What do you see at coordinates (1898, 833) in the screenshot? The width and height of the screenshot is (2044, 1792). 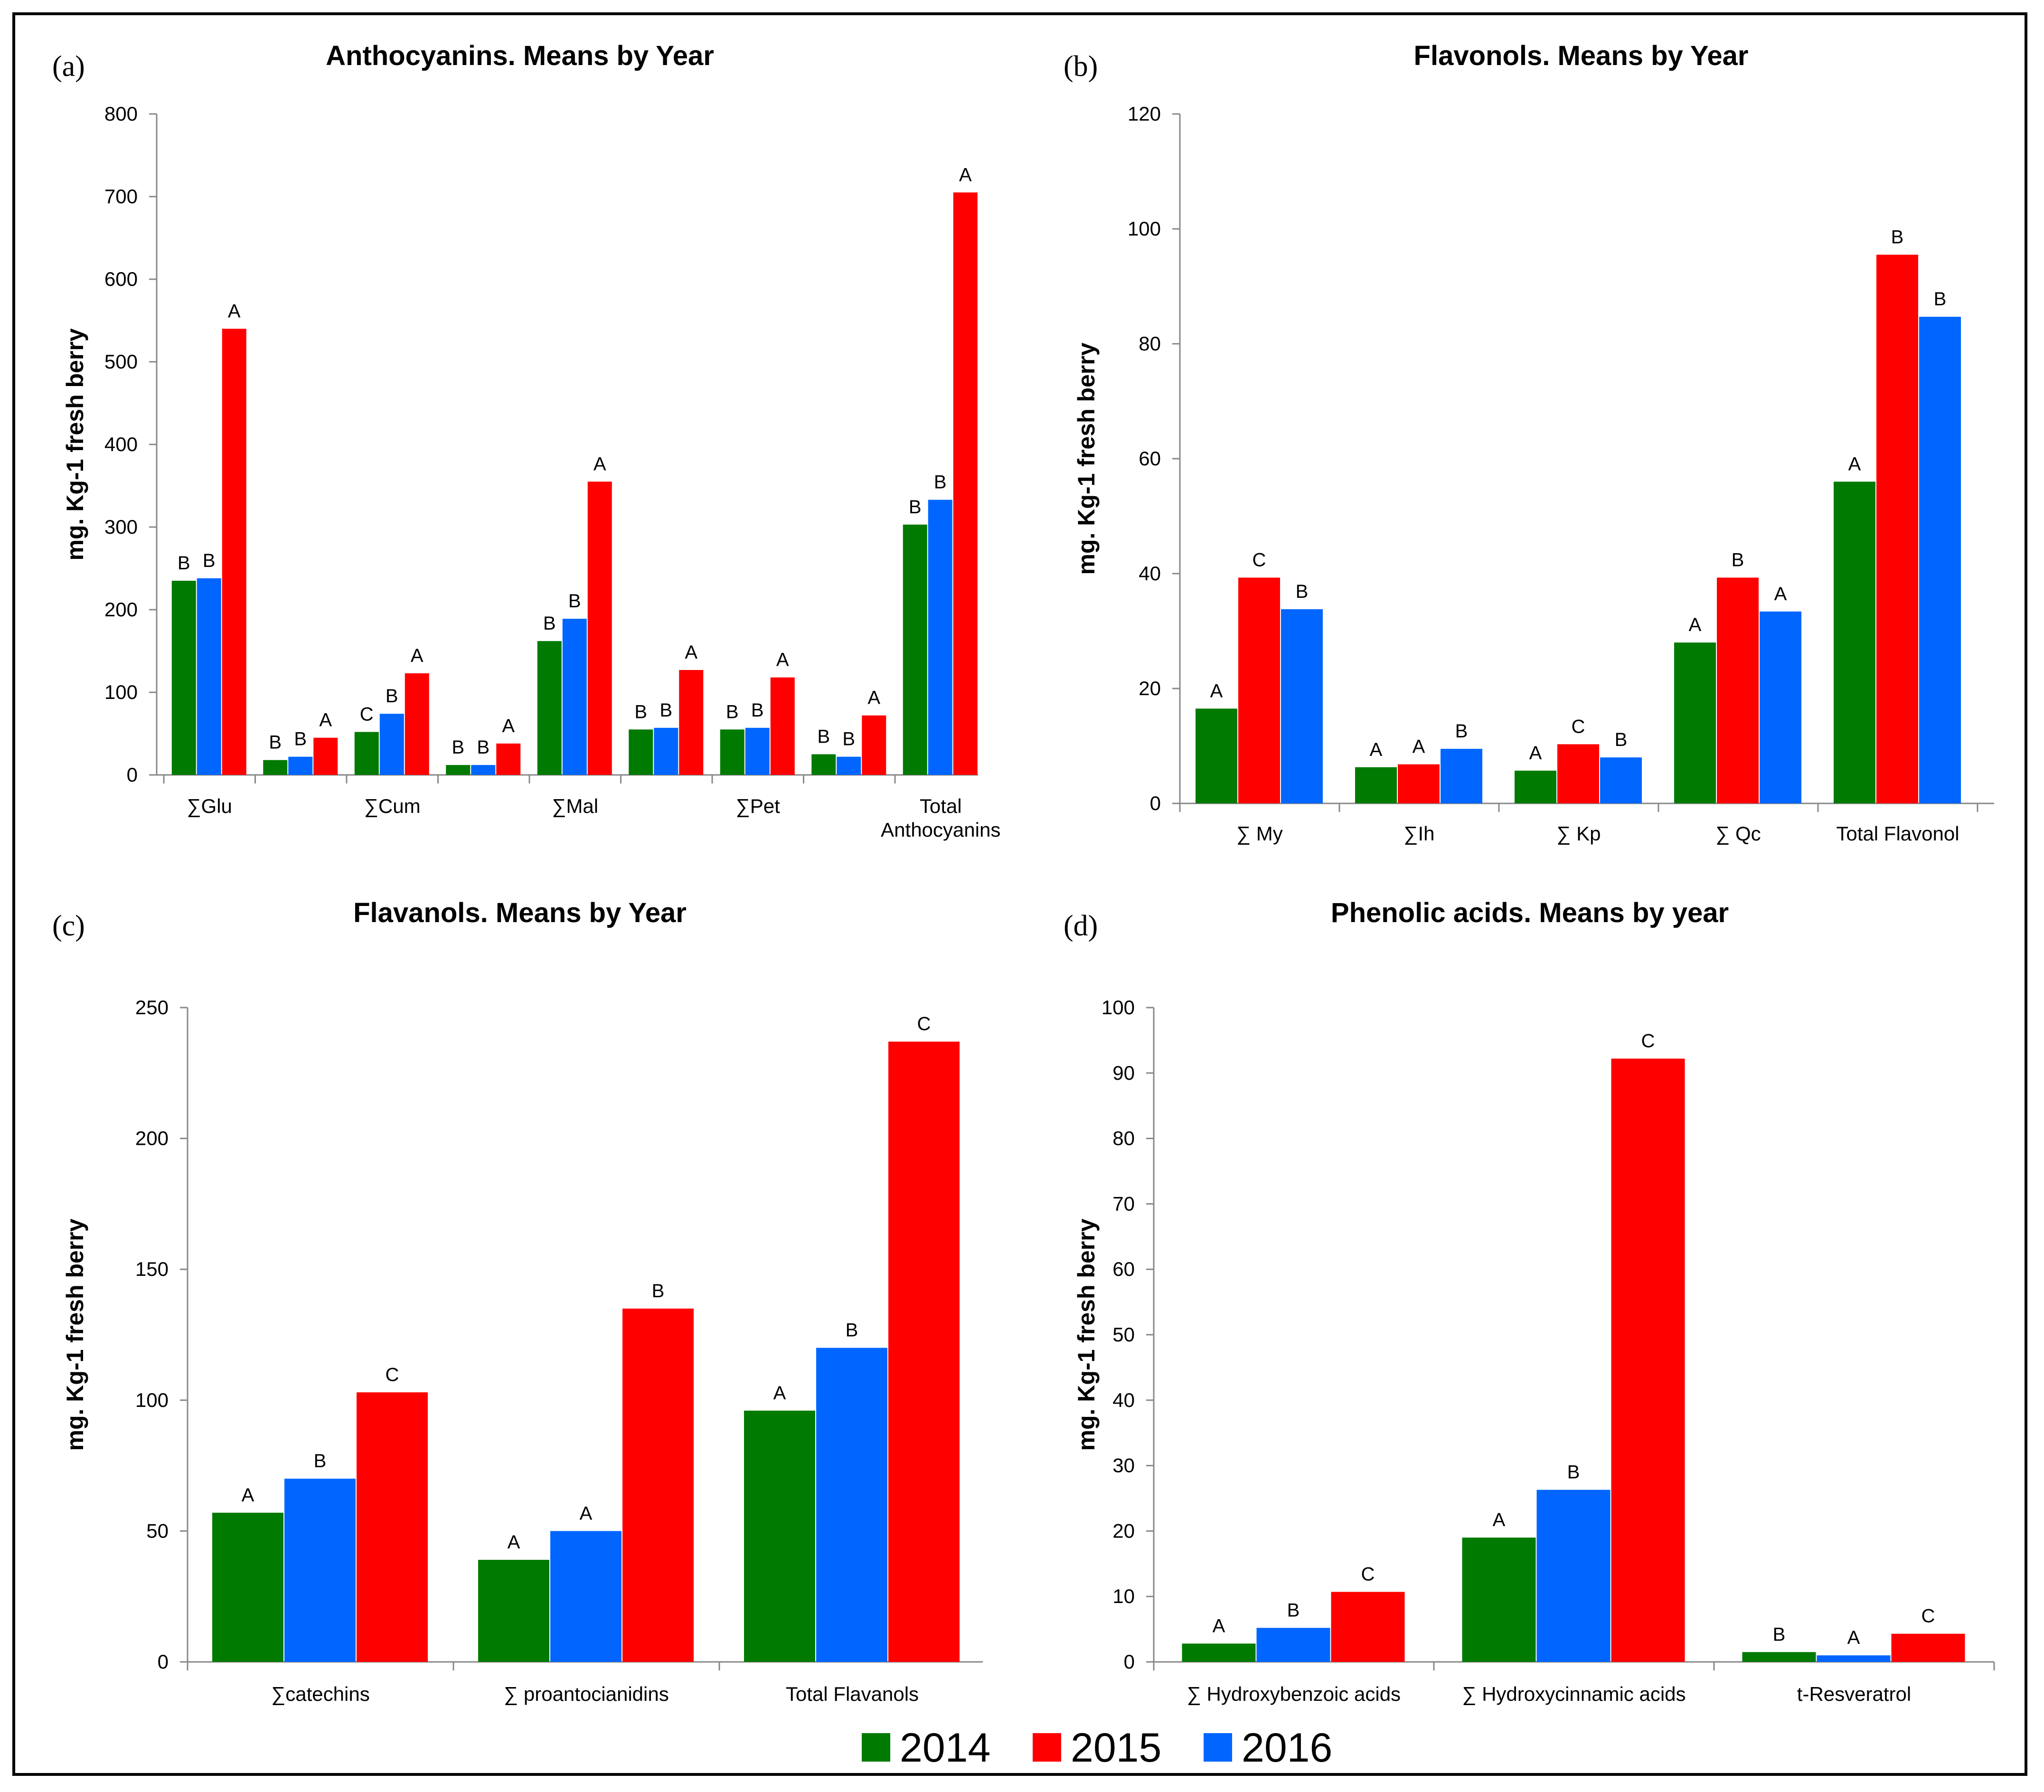 I see `category-label: Total Flavonol` at bounding box center [1898, 833].